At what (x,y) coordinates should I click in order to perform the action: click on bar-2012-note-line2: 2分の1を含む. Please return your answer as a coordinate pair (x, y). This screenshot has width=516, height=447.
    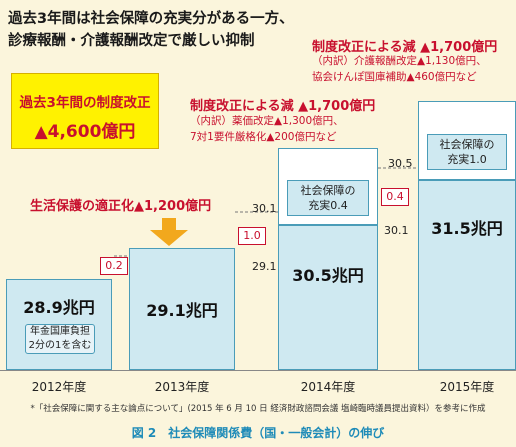
    Looking at the image, I should click on (60, 345).